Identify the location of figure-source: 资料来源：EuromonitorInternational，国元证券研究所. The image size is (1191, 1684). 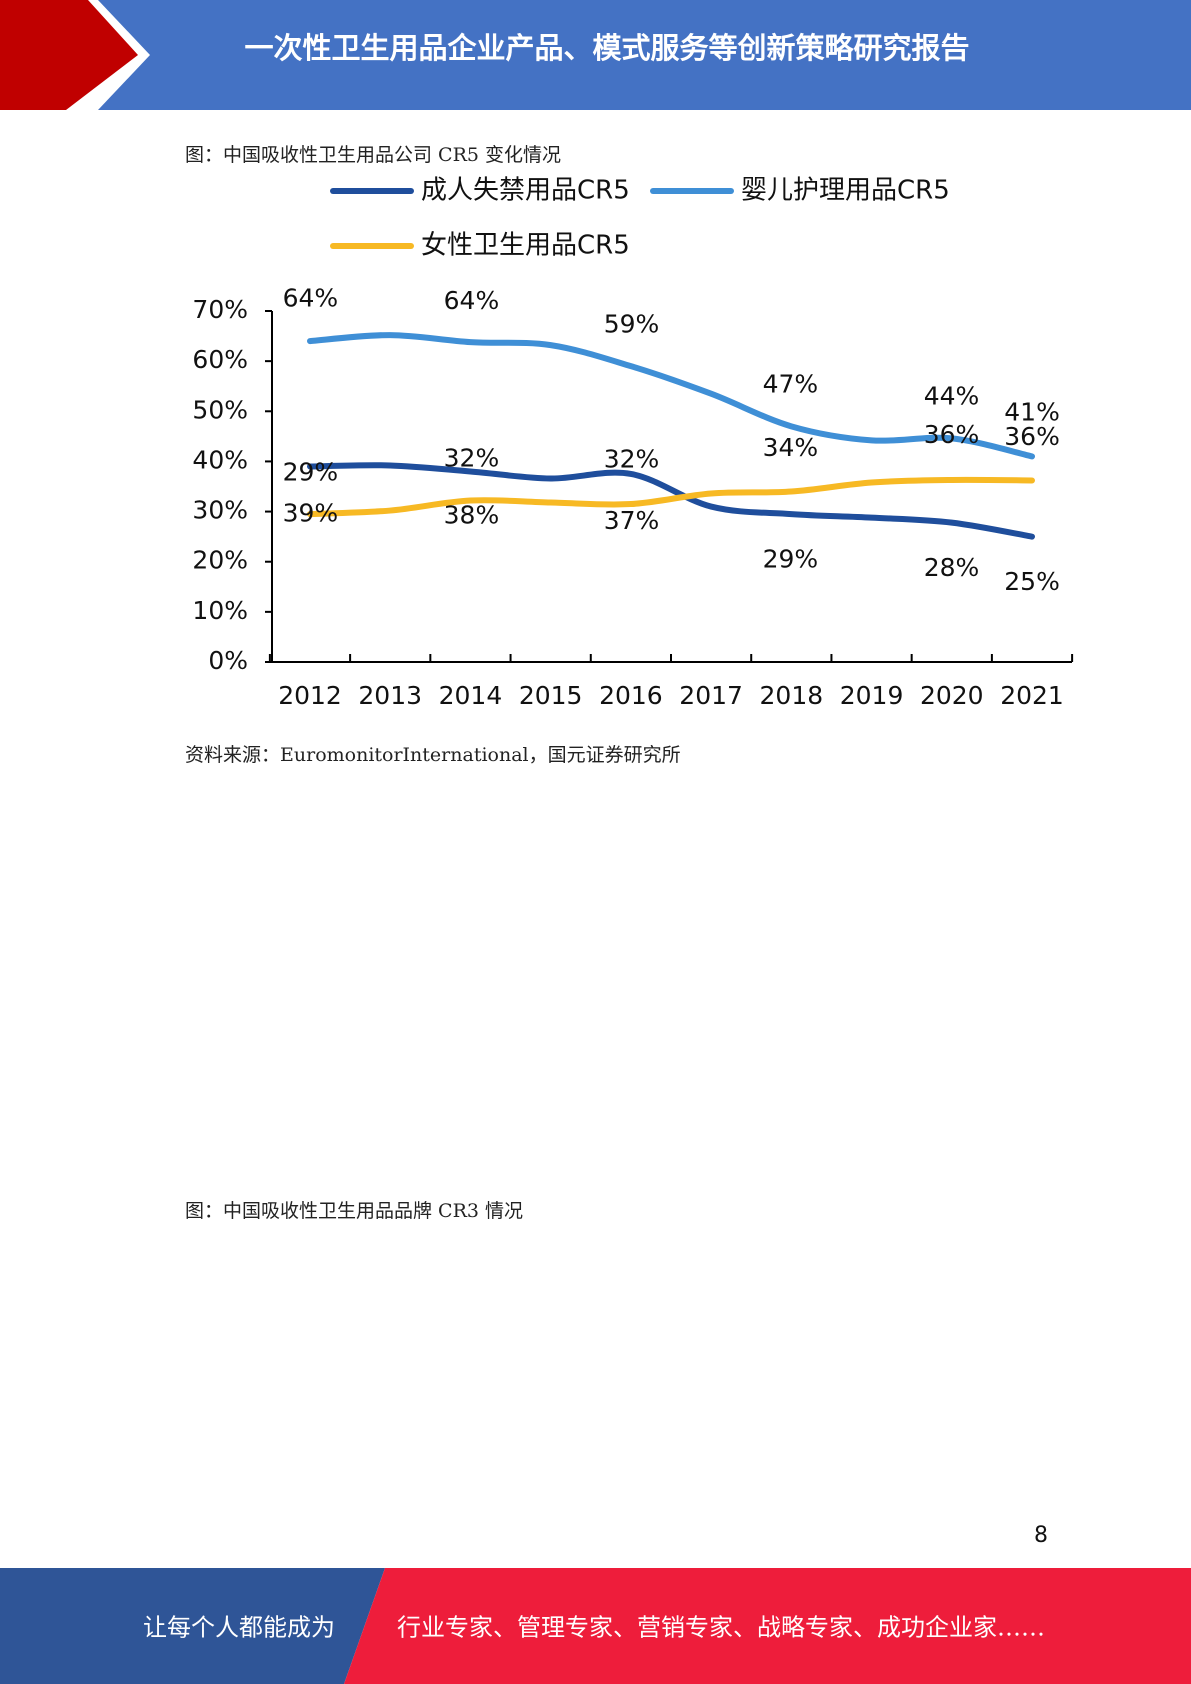
(433, 755).